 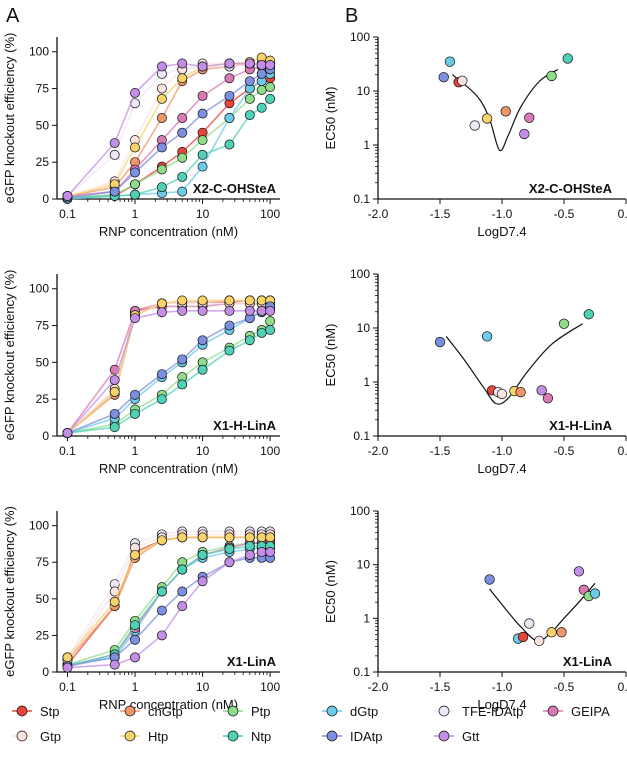 I want to click on x-tick-label: 0.1, so click(x=67, y=451).